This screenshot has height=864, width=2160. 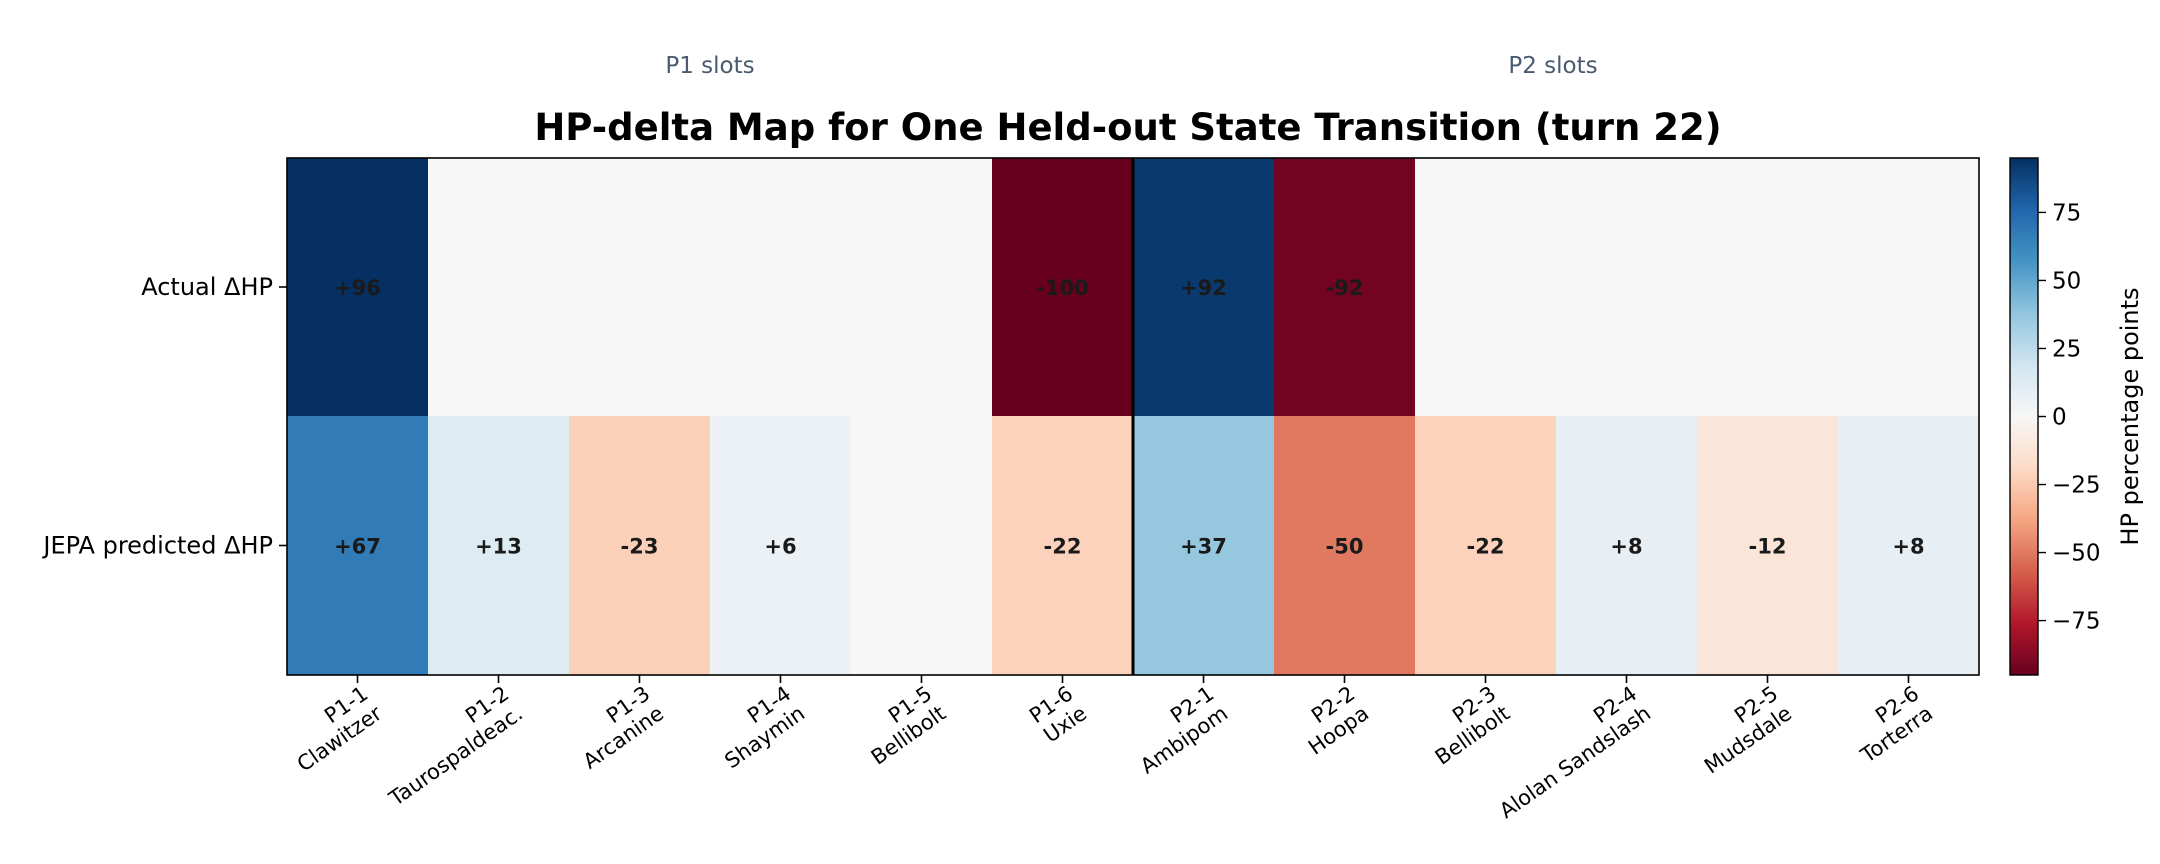 I want to click on colorbar-tick-label: 75, so click(x=2066, y=213).